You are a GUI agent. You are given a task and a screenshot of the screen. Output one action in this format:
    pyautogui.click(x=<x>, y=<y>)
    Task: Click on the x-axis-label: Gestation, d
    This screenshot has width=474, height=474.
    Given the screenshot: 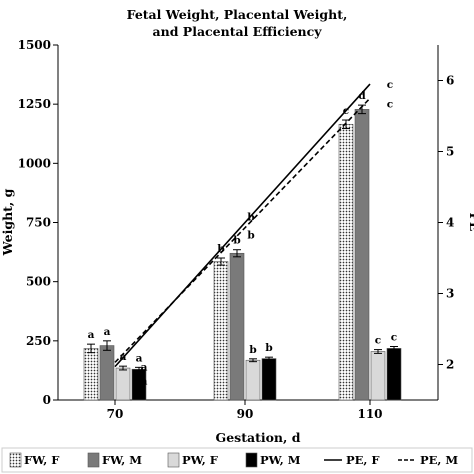 What is the action you would take?
    pyautogui.click(x=258, y=437)
    